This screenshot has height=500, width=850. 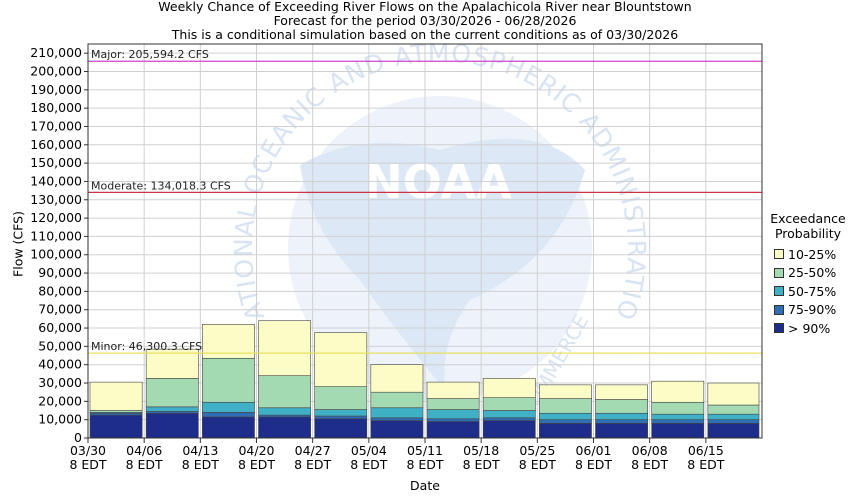 I want to click on y-tick-label: 150,000, so click(x=56, y=162).